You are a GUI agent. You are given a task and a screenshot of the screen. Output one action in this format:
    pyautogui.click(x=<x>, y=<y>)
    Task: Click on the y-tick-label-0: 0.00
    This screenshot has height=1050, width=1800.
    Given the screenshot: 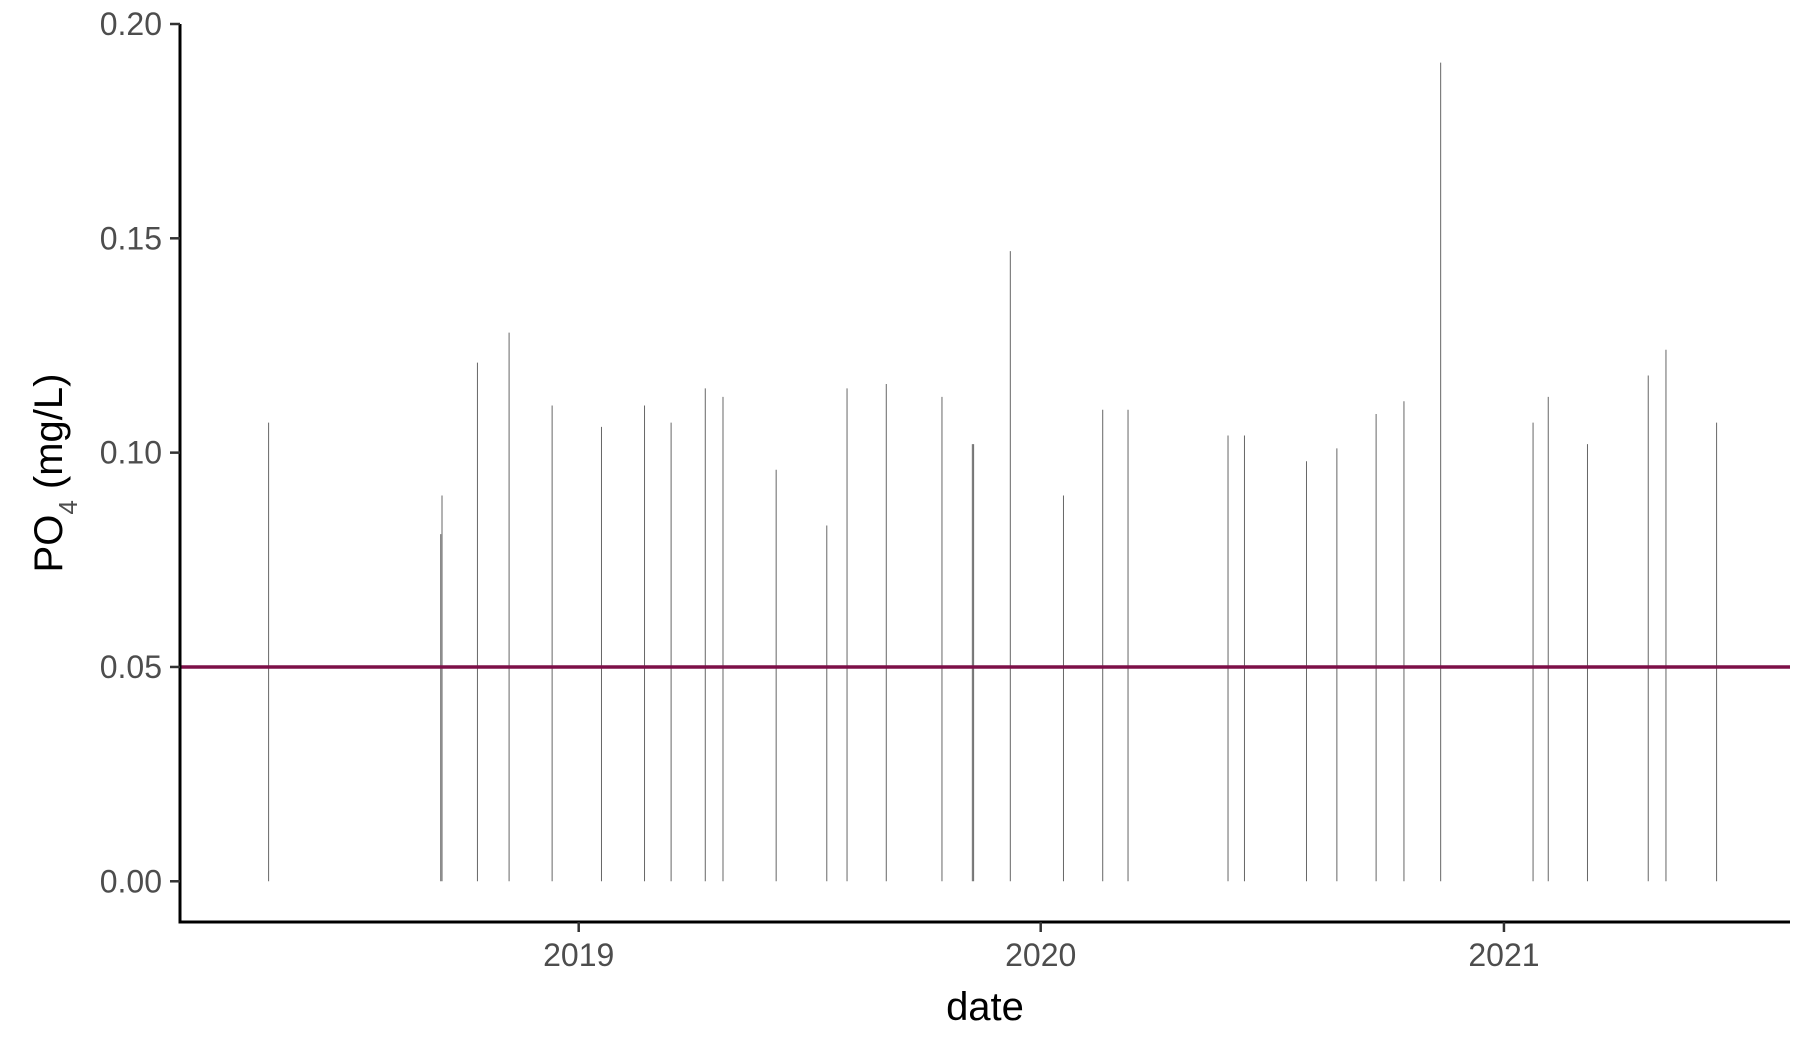 What is the action you would take?
    pyautogui.click(x=131, y=881)
    